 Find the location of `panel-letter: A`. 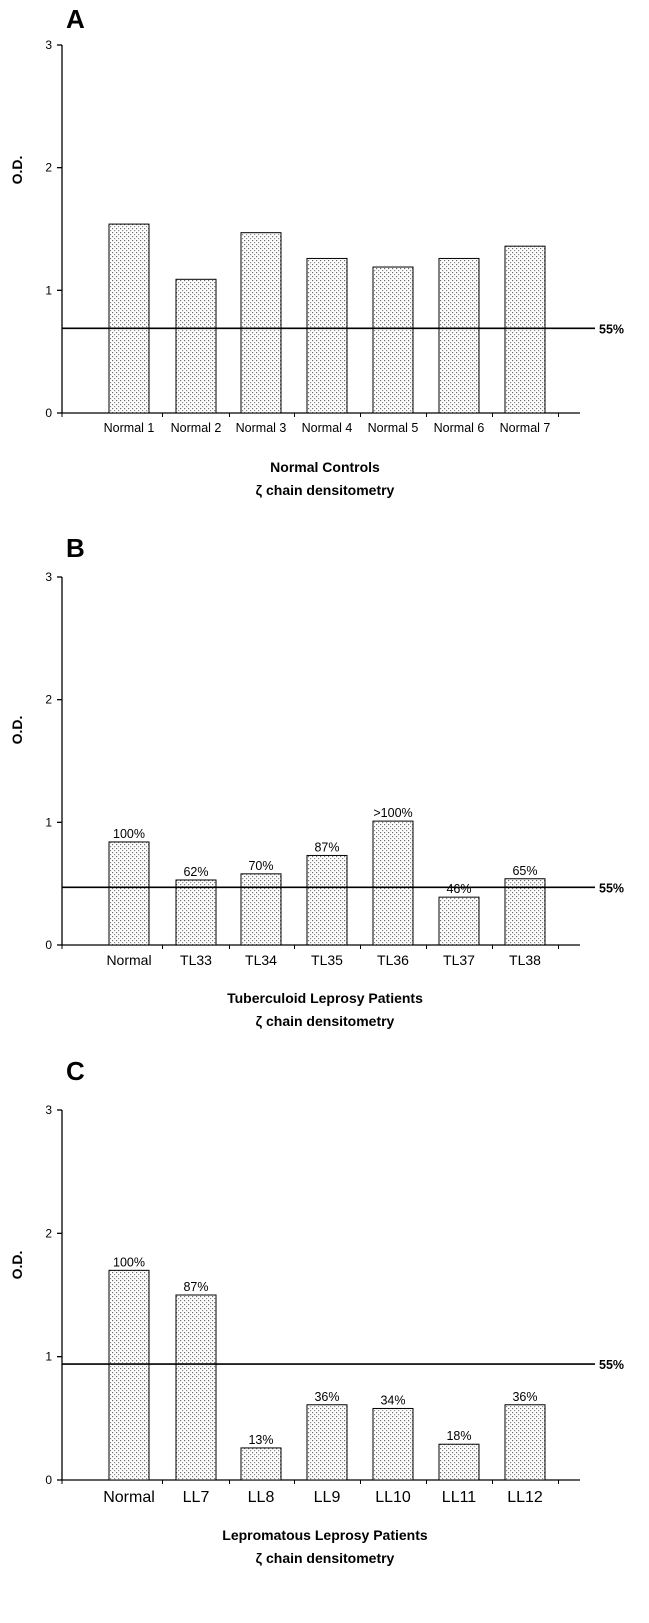

panel-letter: A is located at coordinates (75, 19).